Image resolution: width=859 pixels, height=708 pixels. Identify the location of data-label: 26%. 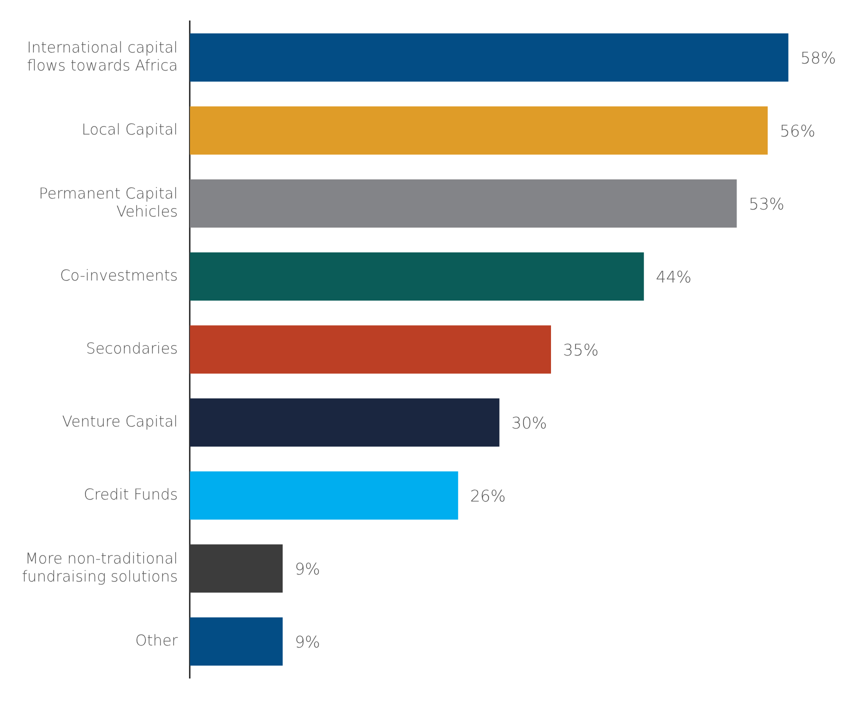
(488, 496).